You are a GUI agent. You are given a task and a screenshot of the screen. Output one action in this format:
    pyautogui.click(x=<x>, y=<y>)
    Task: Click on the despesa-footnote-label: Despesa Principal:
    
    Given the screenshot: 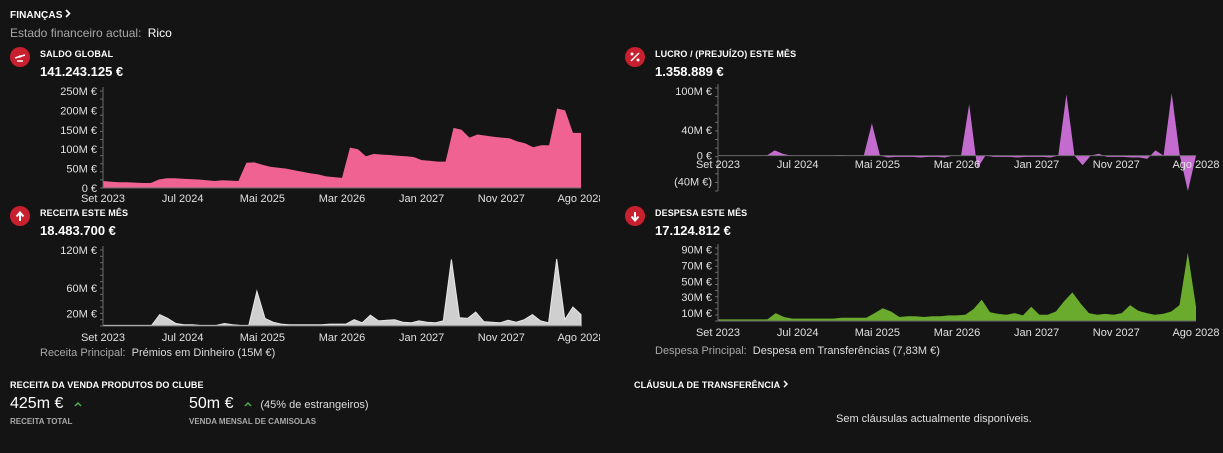 What is the action you would take?
    pyautogui.click(x=701, y=351)
    